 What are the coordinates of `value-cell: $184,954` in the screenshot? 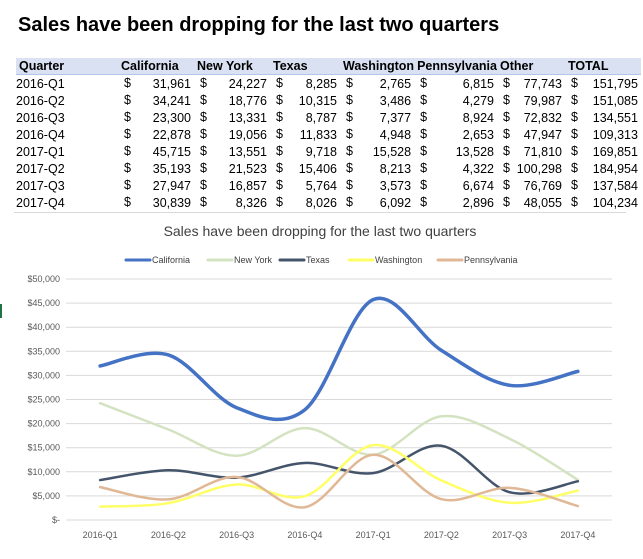 It's located at (603, 168).